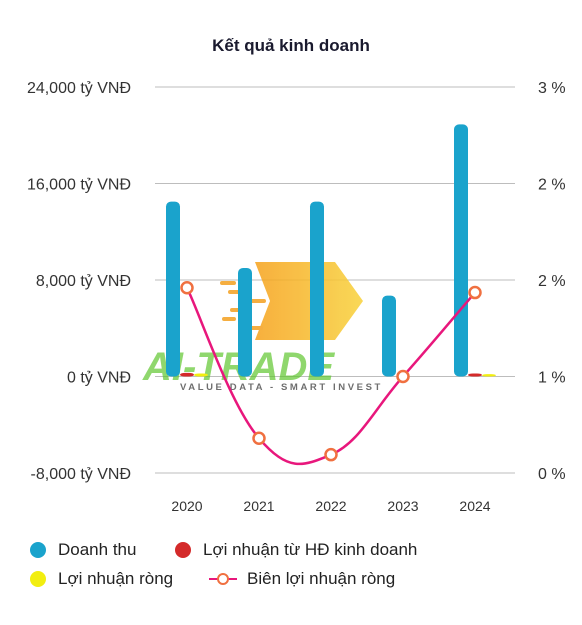 The height and width of the screenshot is (625, 582). What do you see at coordinates (99, 378) in the screenshot?
I see `left-axis-tick-label: 0 tỷ VNĐ` at bounding box center [99, 378].